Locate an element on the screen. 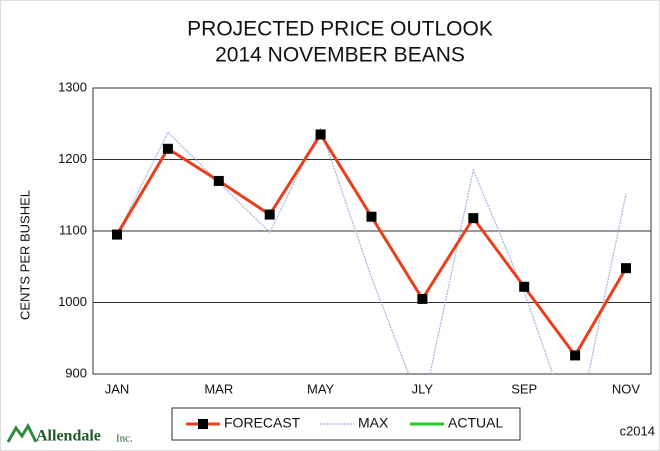  chart-subtitle: 2014 NOVEMBER BEANS is located at coordinates (340, 55).